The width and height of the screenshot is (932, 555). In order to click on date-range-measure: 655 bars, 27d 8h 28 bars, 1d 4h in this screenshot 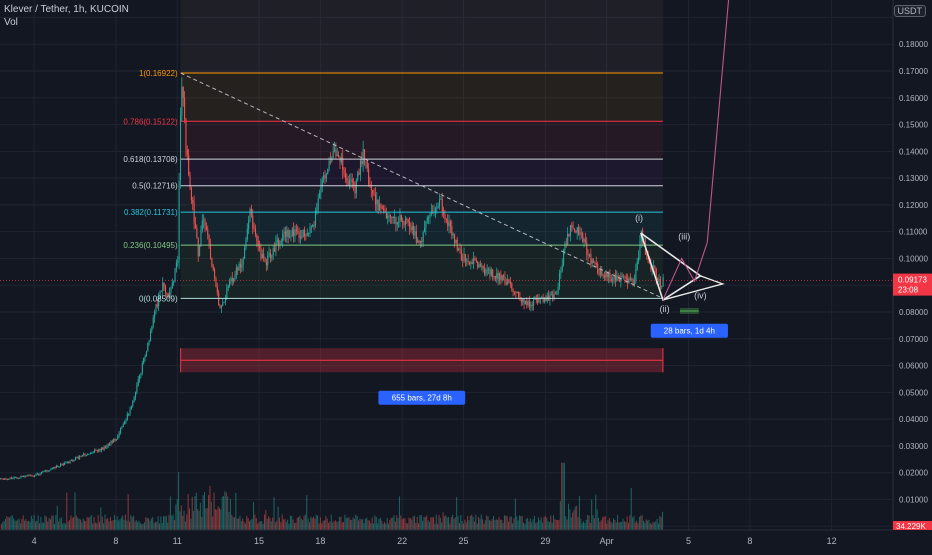, I will do `click(454, 356)`.